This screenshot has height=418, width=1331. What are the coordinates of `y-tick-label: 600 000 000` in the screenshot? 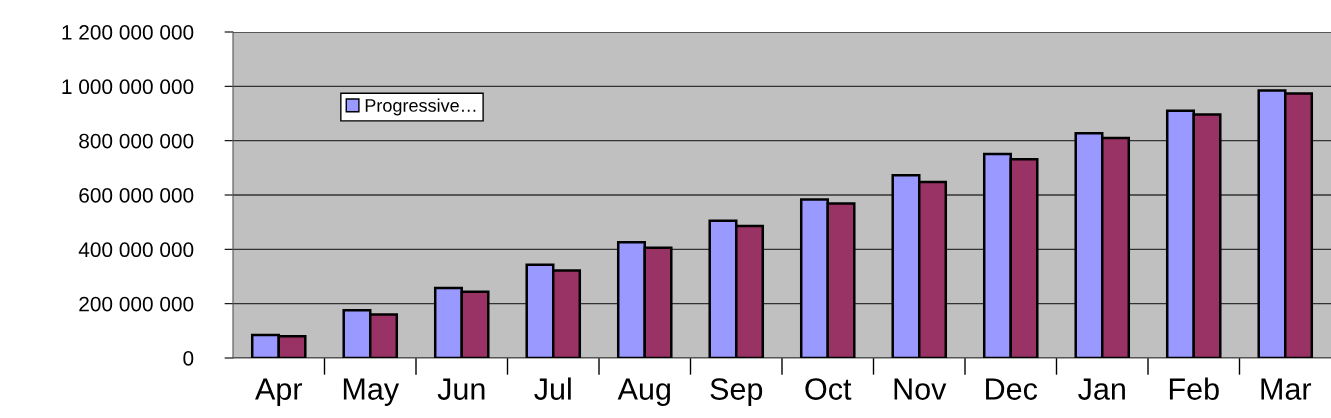 It's located at (136, 195).